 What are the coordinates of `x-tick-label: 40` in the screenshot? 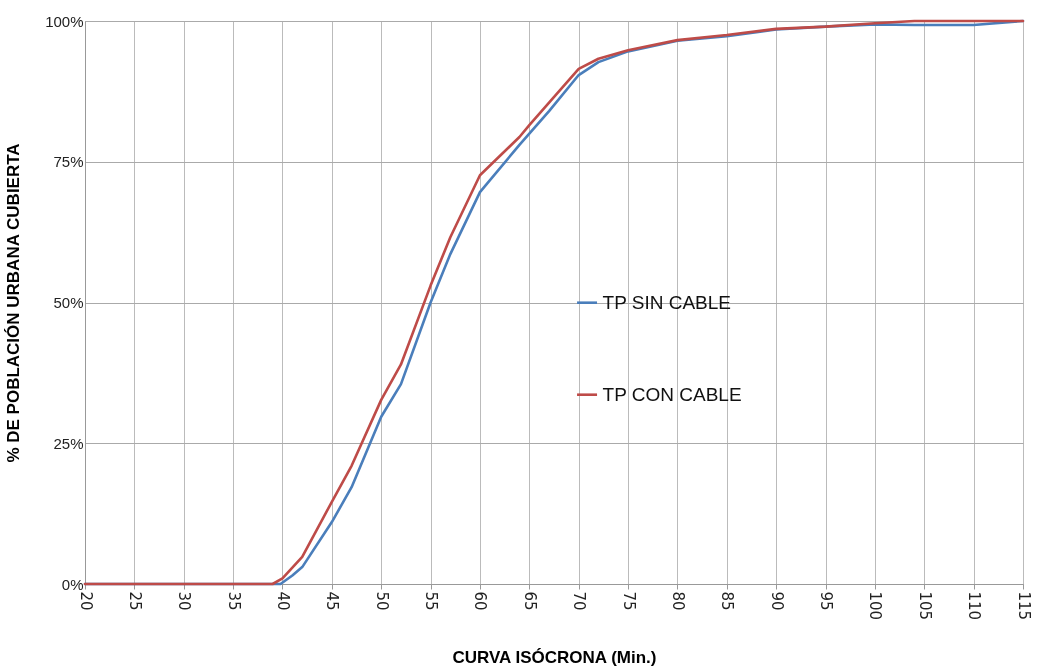 It's located at (282, 601).